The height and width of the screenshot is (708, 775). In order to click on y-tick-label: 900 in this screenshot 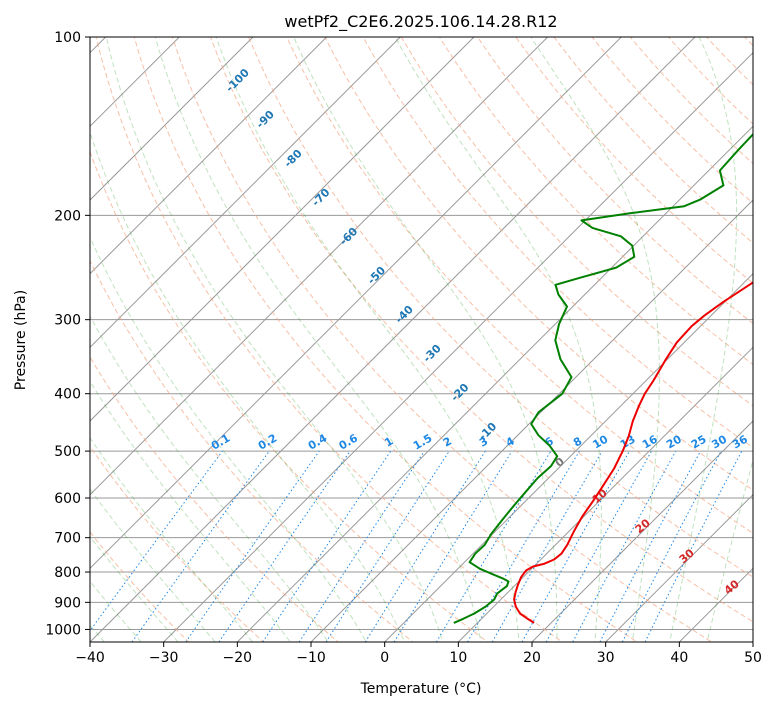, I will do `click(67, 603)`.